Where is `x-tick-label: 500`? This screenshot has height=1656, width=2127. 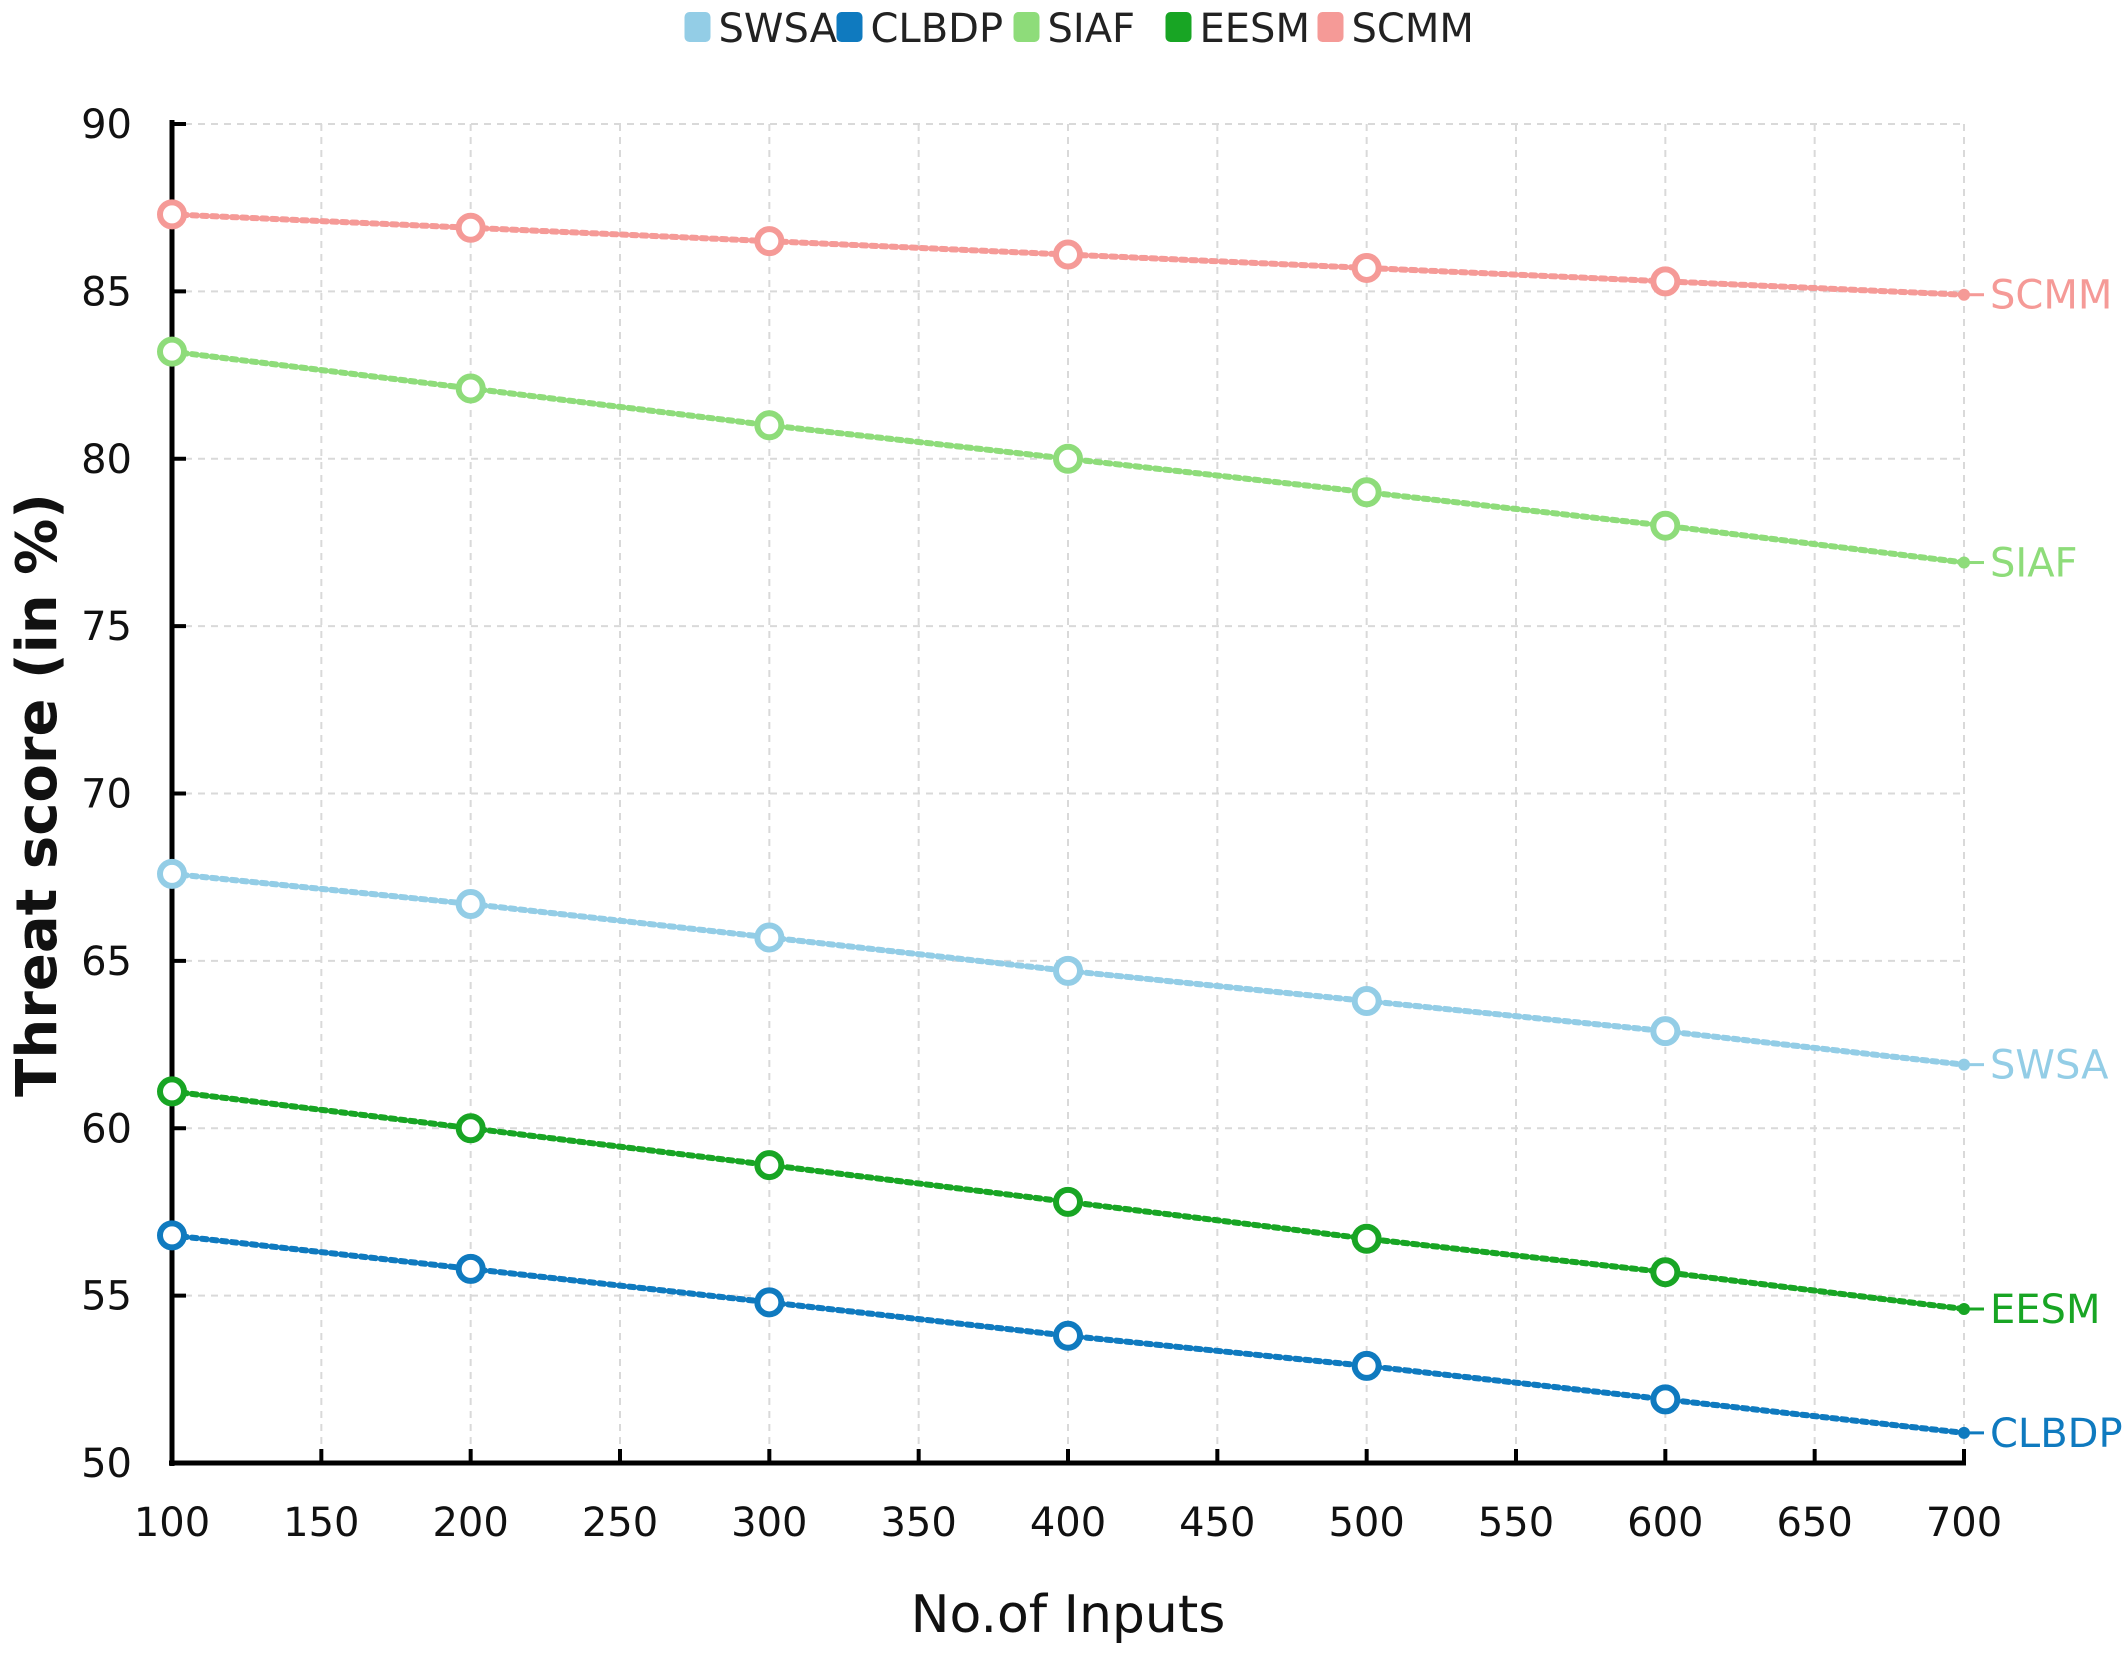
x-tick-label: 500 is located at coordinates (1366, 1523).